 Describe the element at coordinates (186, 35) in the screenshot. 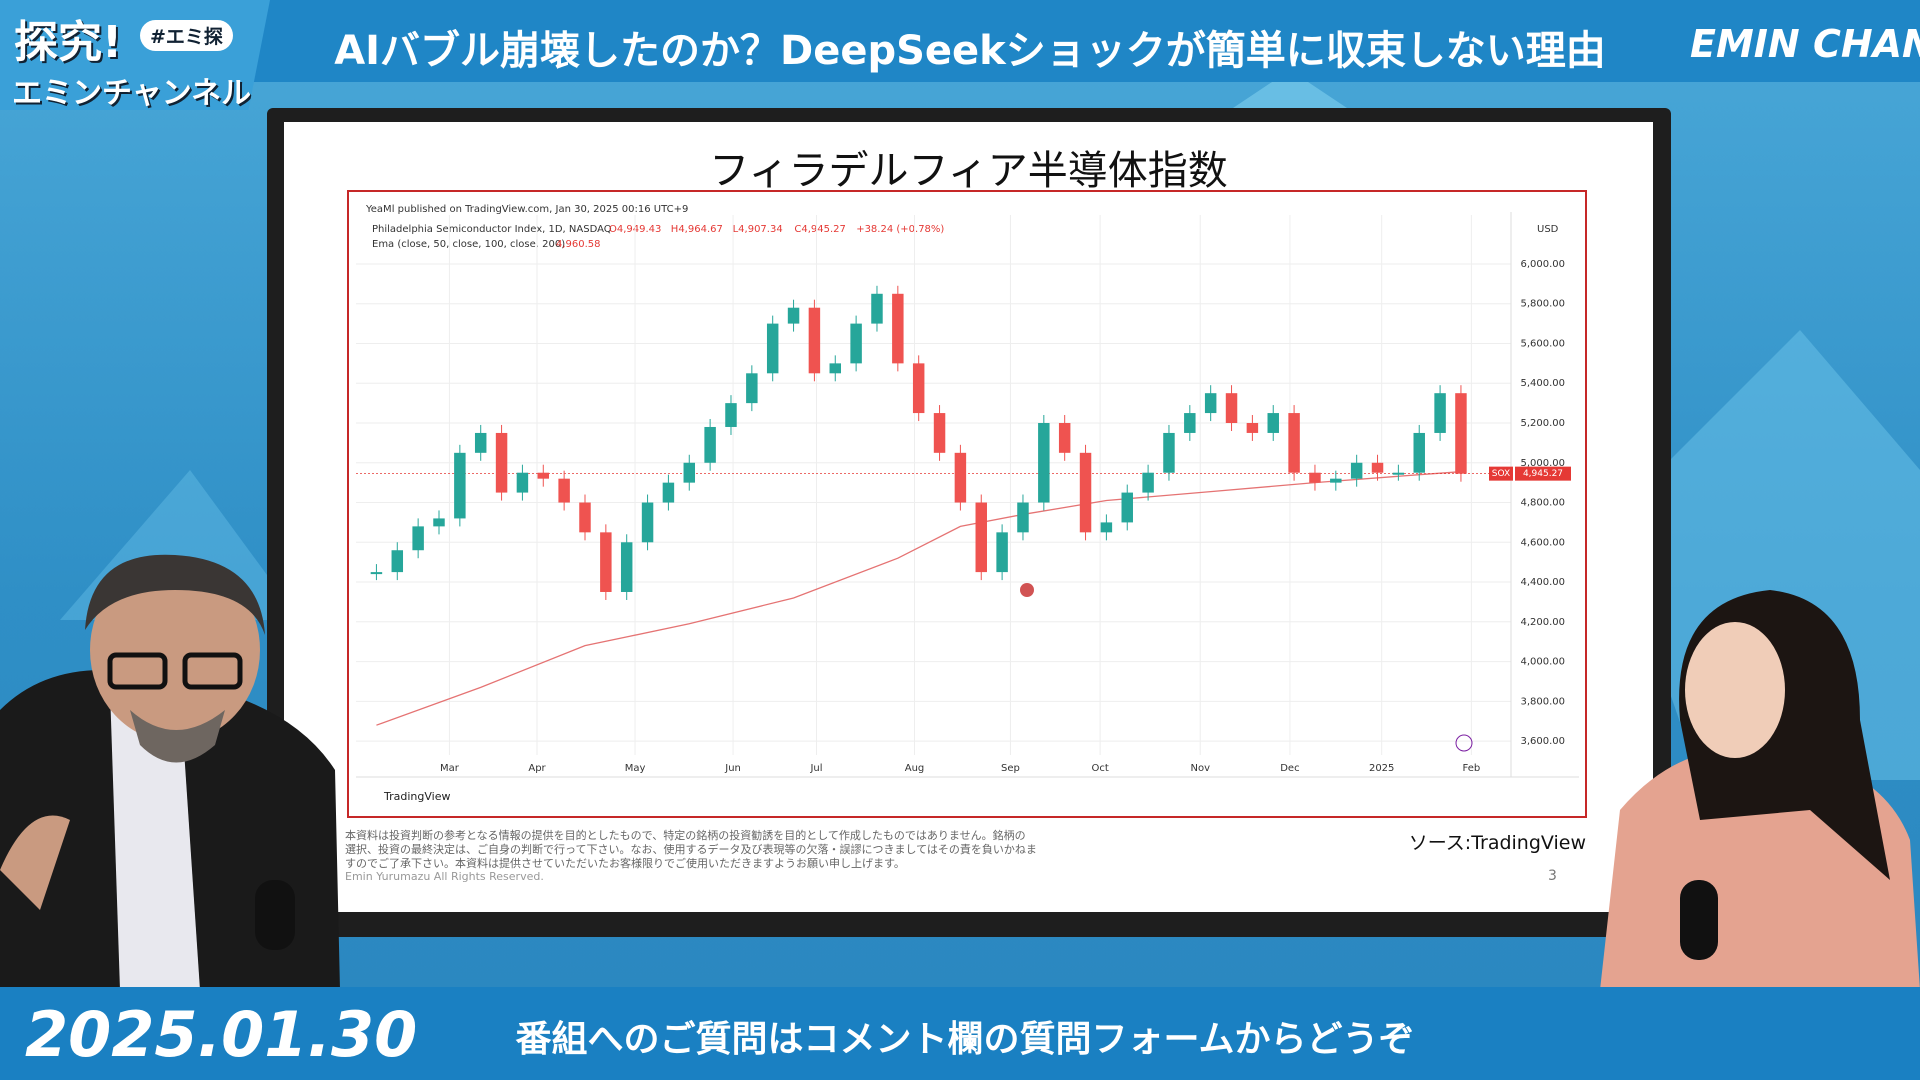

I see `logo-tag: #エミ探` at that location.